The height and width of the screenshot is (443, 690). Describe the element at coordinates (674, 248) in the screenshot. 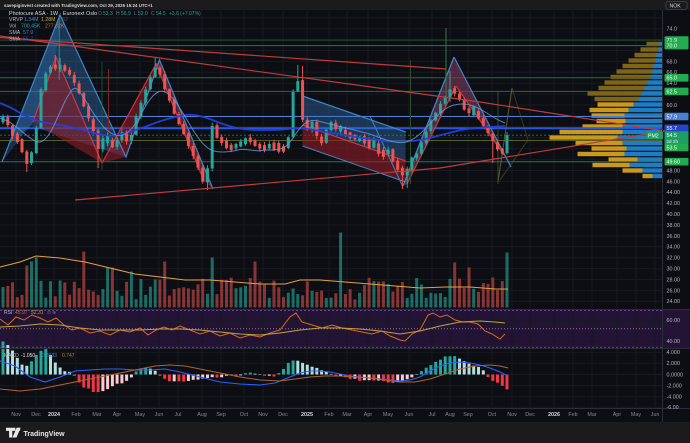

I see `svg-text: 34.00` at that location.